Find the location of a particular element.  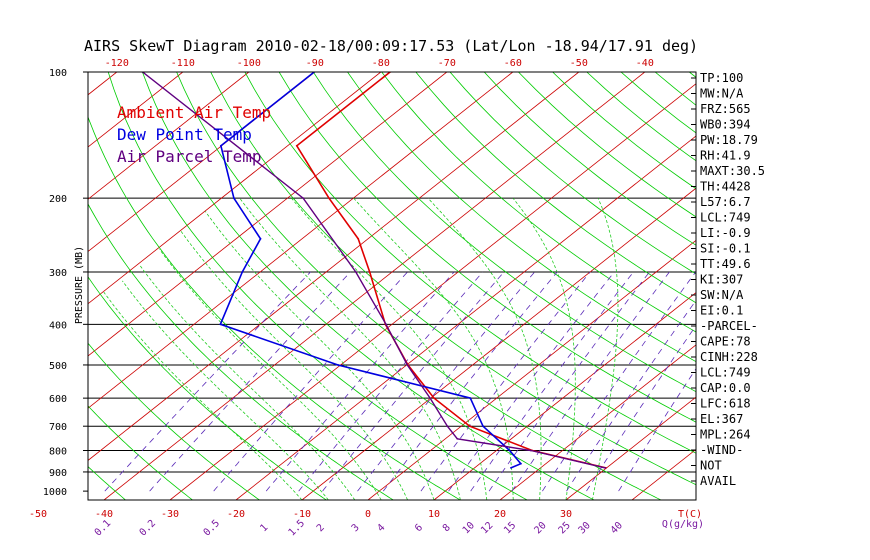

mixing-ratio-label: 30 is located at coordinates (585, 528).